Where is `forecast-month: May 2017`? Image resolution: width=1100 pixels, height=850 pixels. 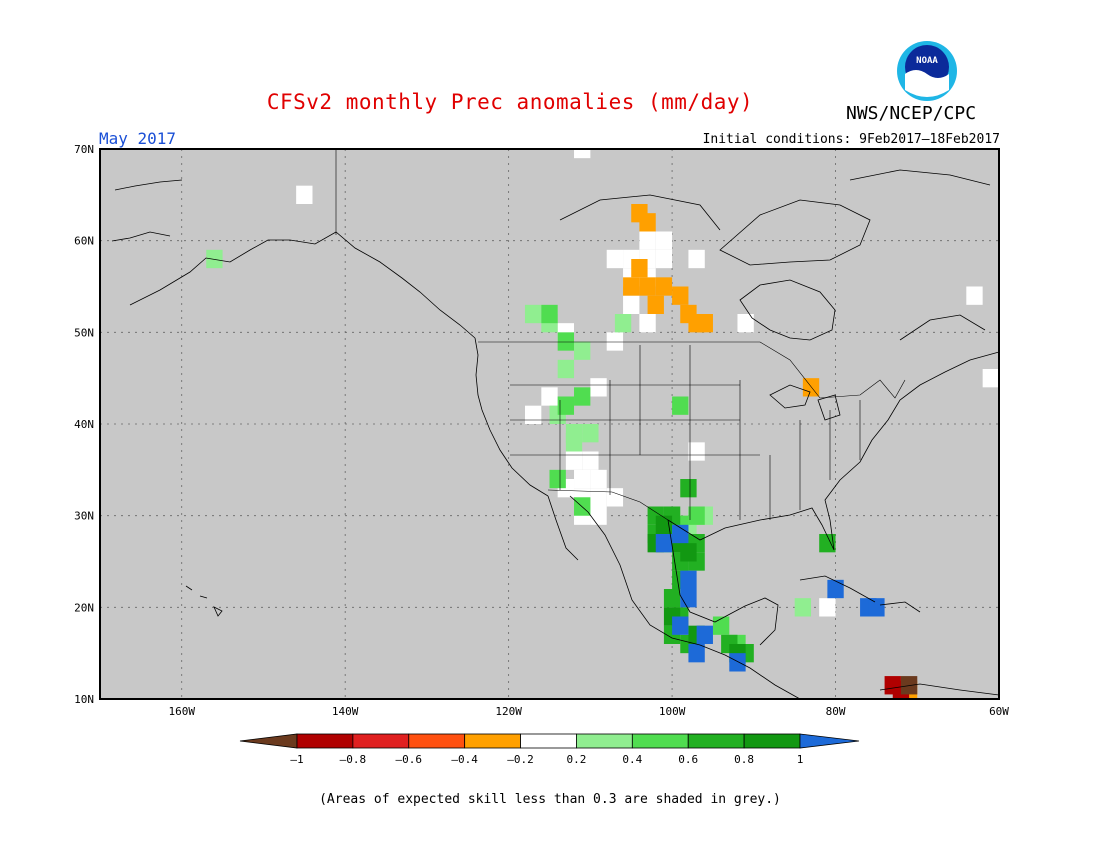
forecast-month: May 2017 is located at coordinates (138, 138).